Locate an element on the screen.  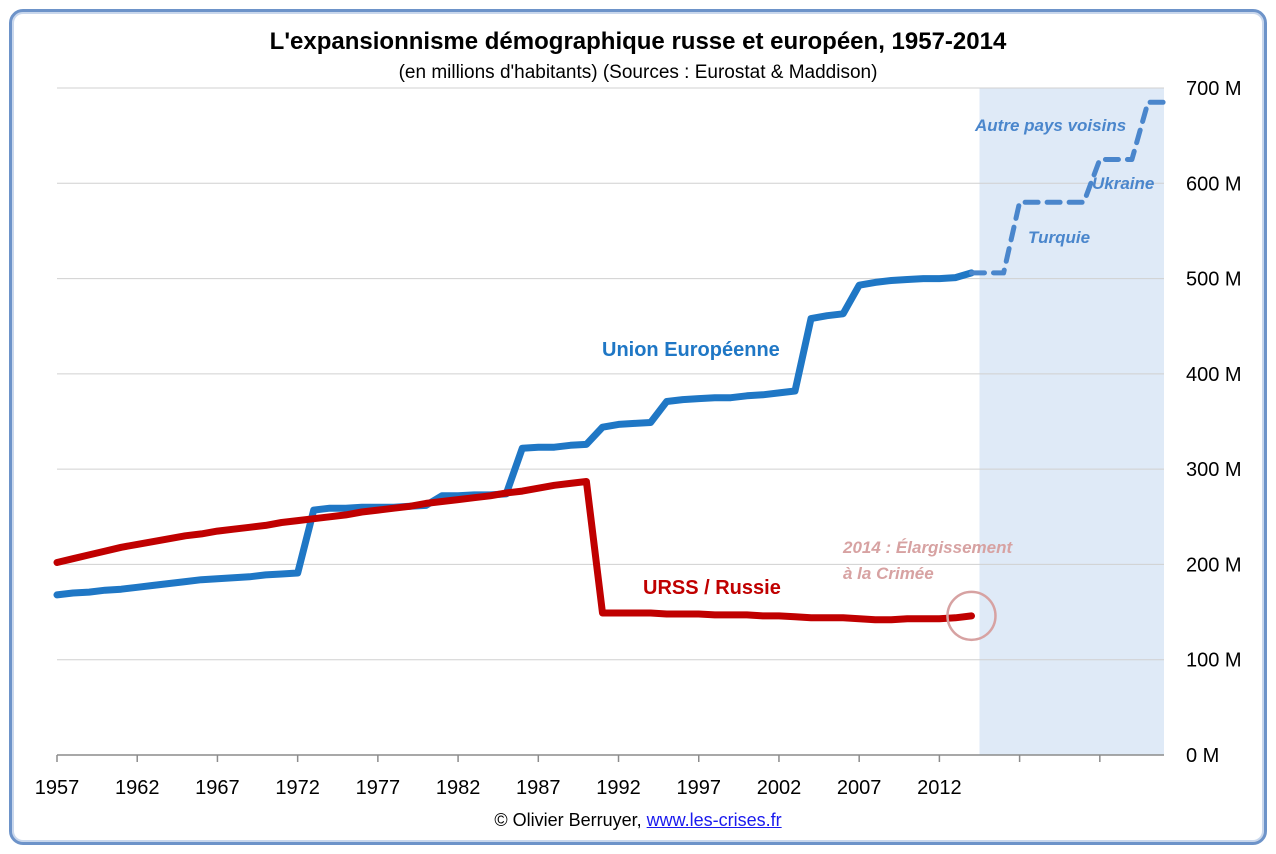
x-tick-label: 1977 is located at coordinates (378, 788).